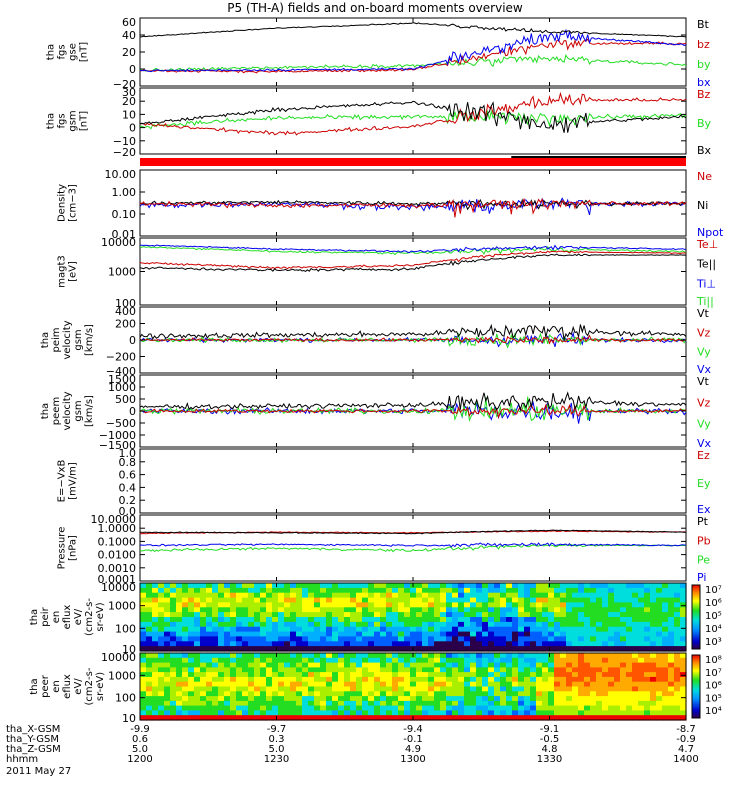 The width and height of the screenshot is (750, 800). I want to click on panel-ispec-ylabel: tha, so click(34, 617).